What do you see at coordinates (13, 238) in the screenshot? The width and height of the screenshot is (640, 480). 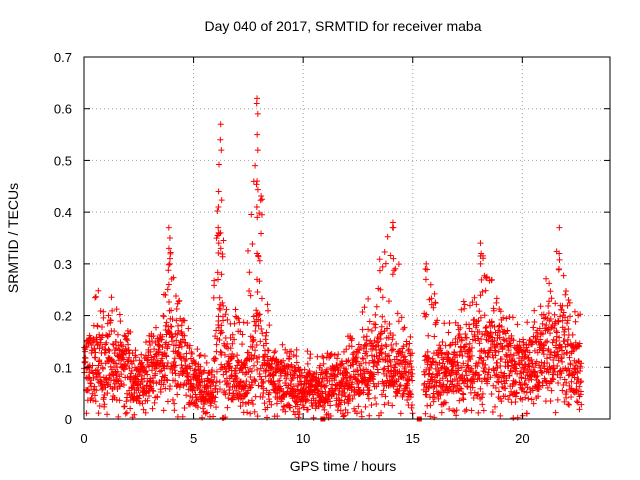 I see `y-axis-label: SRMTID / TECUs` at bounding box center [13, 238].